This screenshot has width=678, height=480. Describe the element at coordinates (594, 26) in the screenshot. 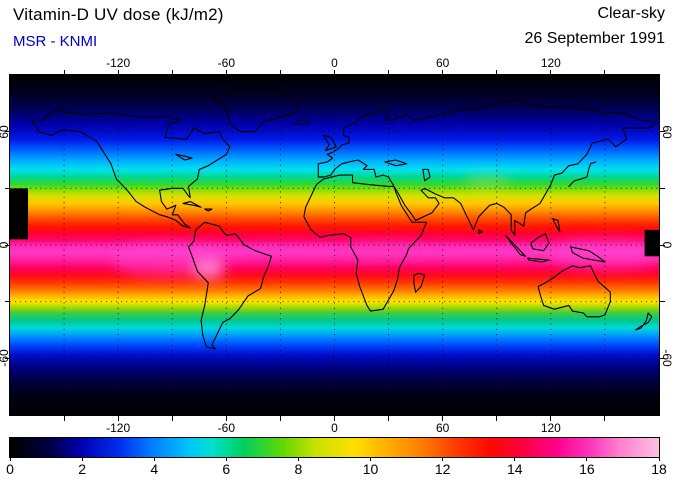

I see `header-right: Clear-sky 26 September 1991` at that location.